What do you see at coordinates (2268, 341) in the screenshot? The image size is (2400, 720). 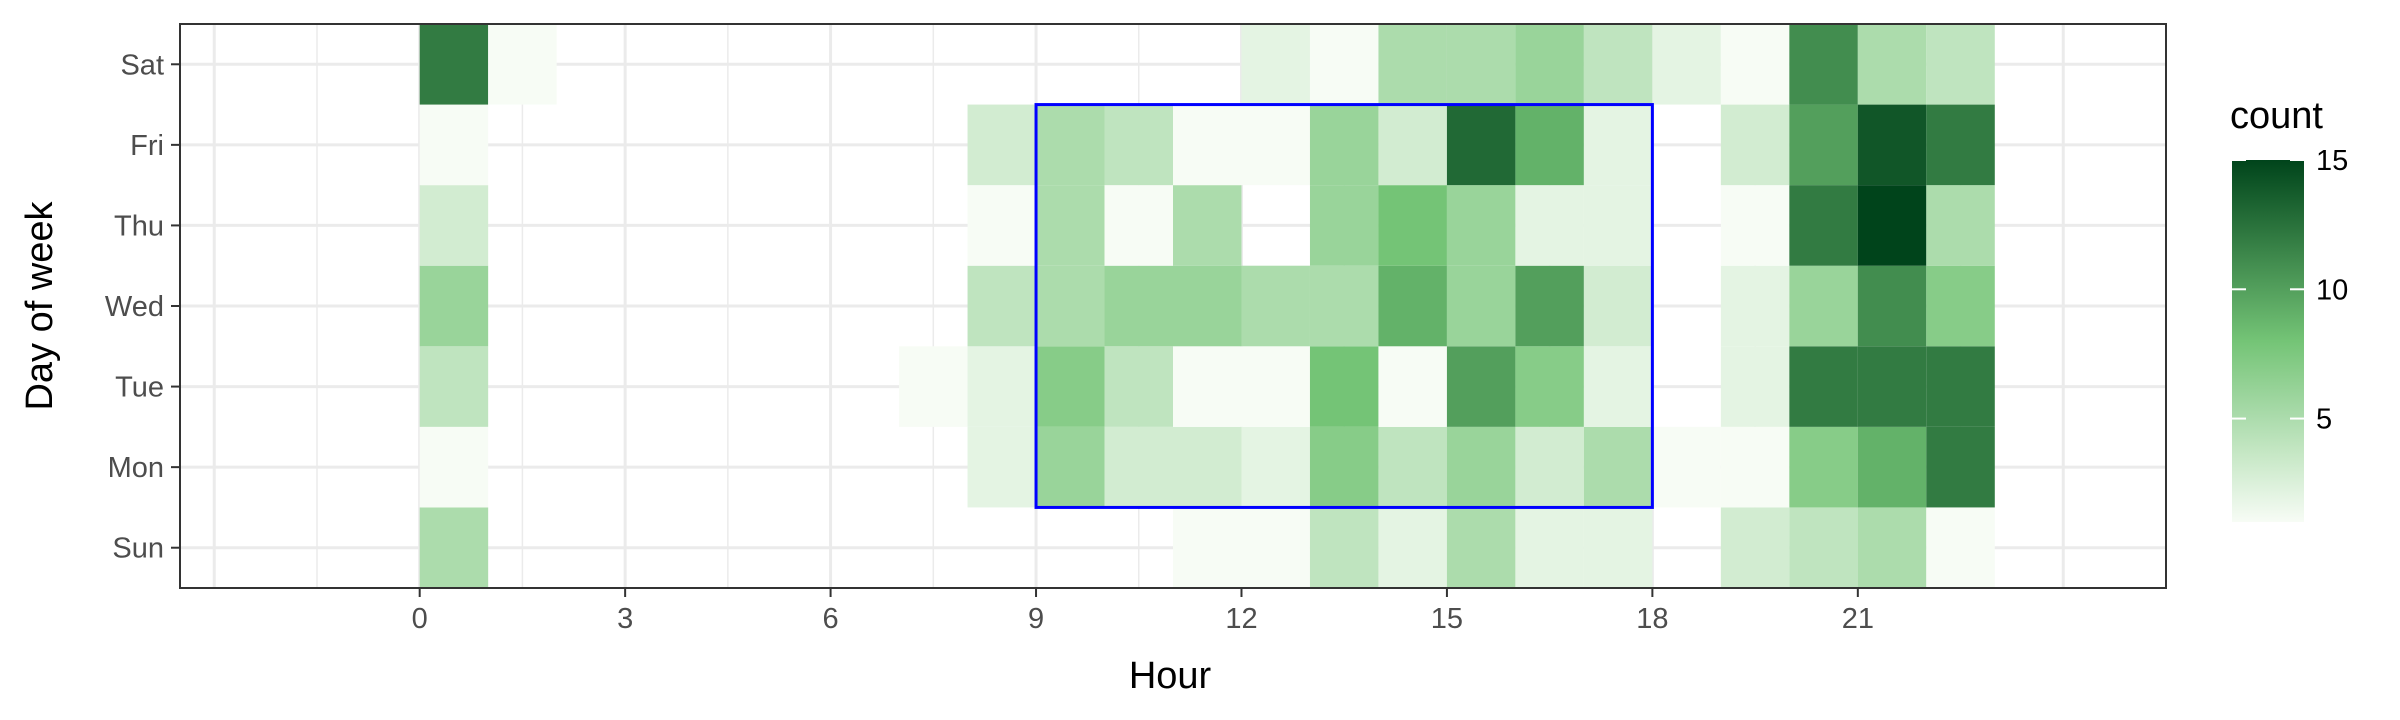 I see `legend-colorbar` at bounding box center [2268, 341].